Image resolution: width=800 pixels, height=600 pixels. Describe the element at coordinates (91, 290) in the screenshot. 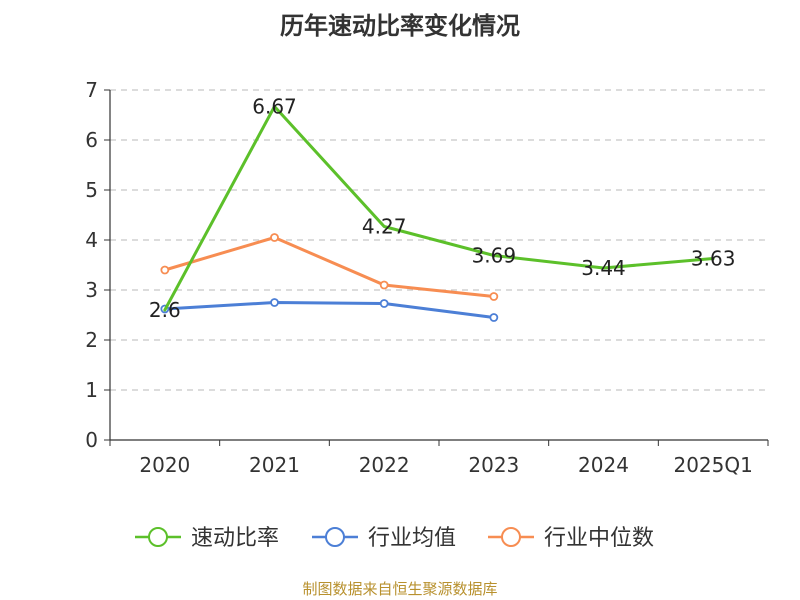

I see `y-tick-label: 3` at that location.